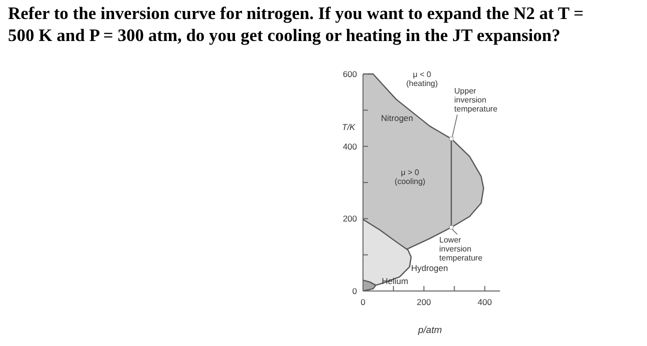 This screenshot has height=346, width=647. Describe the element at coordinates (350, 74) in the screenshot. I see `y-tick-label: 600` at that location.